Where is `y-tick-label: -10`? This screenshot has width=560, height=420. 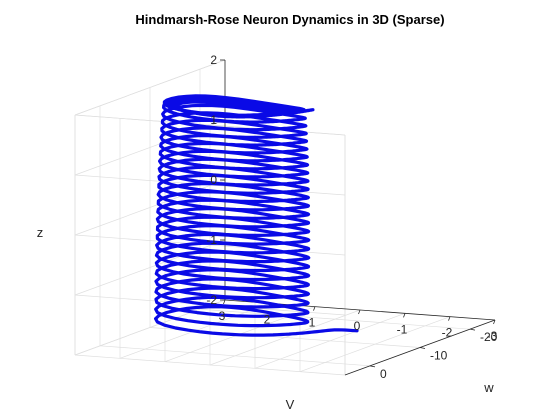
y-tick-label: -10 is located at coordinates (439, 356).